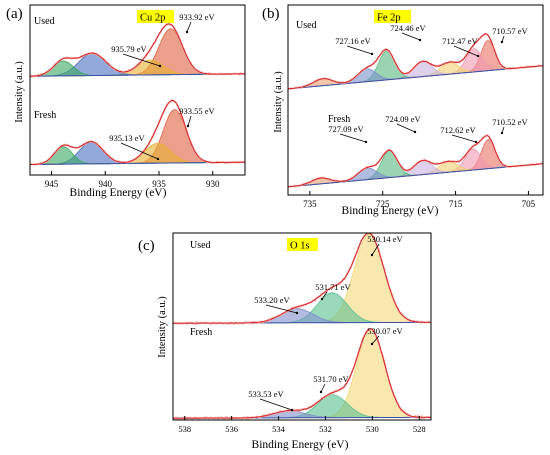 The width and height of the screenshot is (550, 455). What do you see at coordinates (529, 204) in the screenshot?
I see `x-tick-label: 705` at bounding box center [529, 204].